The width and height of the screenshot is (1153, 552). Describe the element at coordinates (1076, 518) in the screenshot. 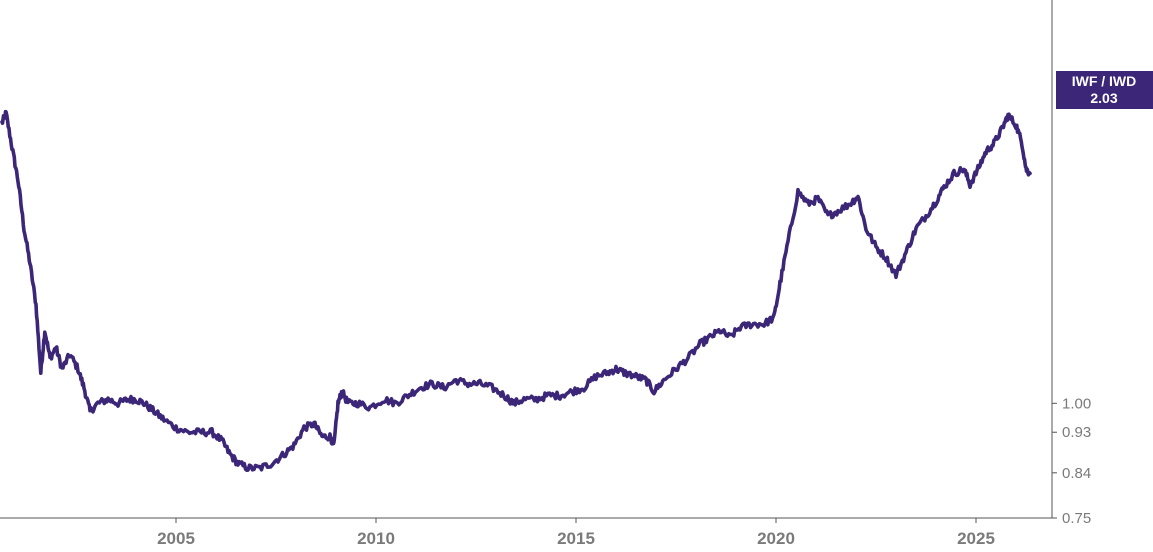

I see `y-tick-label-0: 0.75` at that location.